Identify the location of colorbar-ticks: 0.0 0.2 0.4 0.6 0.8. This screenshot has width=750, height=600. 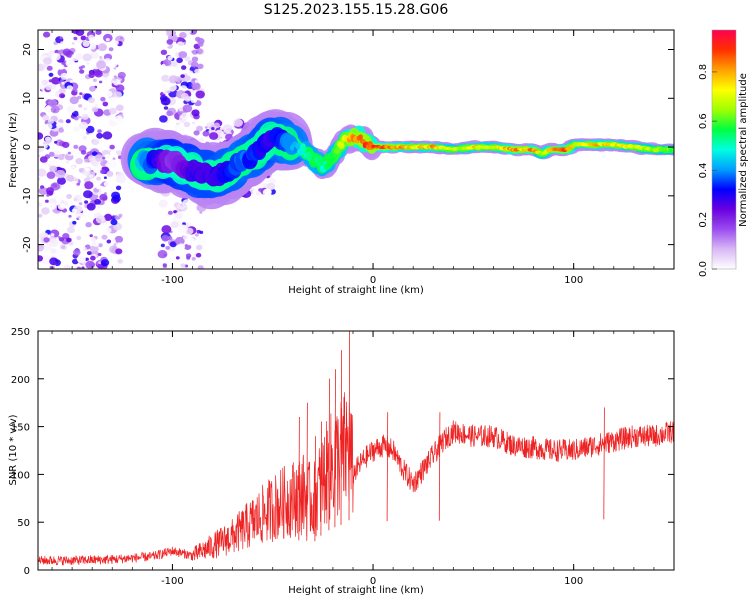
(707, 170).